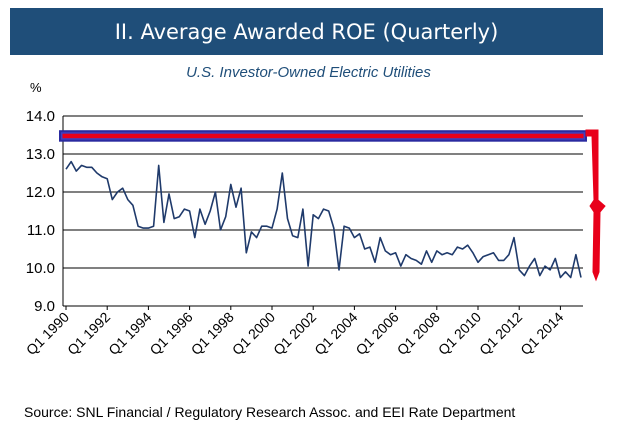 Image resolution: width=617 pixels, height=427 pixels. I want to click on y-tick-label: 14.0, so click(40, 116).